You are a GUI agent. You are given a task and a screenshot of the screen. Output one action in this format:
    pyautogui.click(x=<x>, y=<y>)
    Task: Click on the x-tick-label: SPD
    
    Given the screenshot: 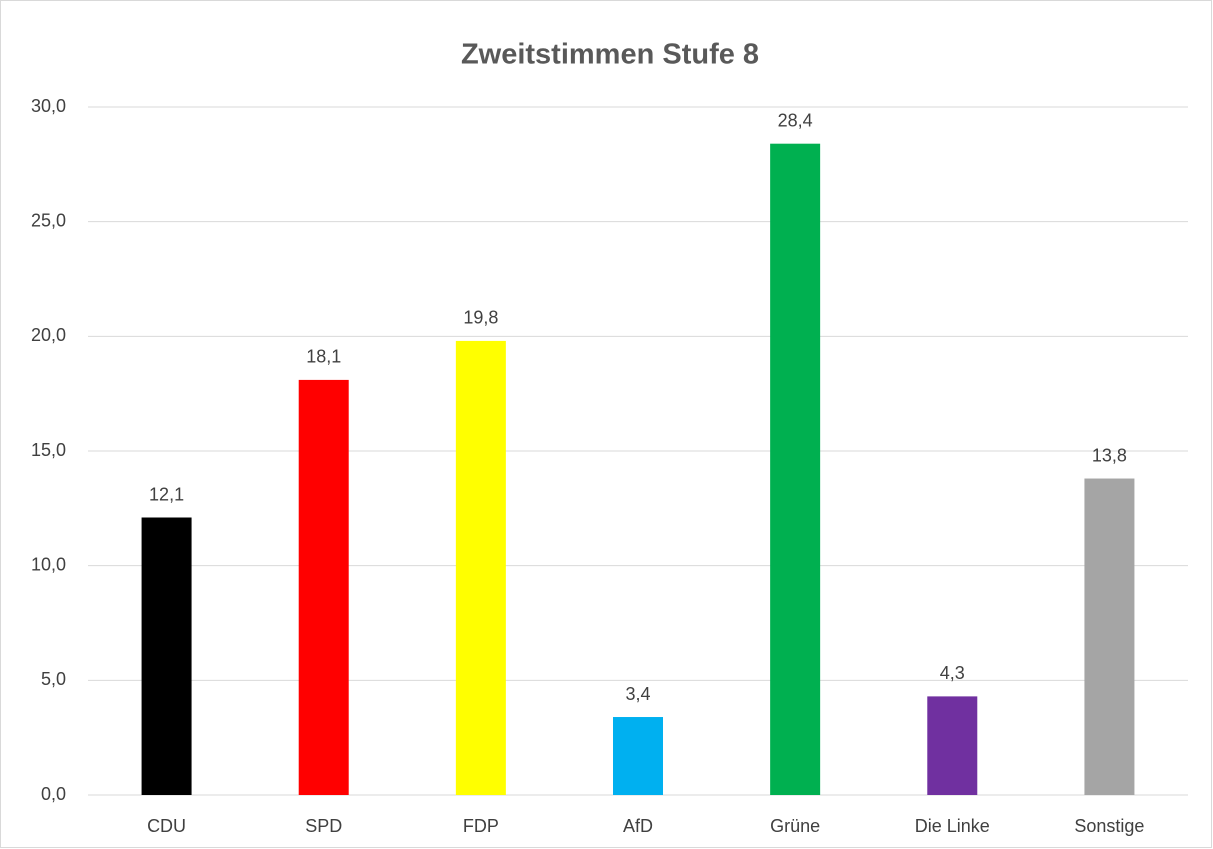 What is the action you would take?
    pyautogui.click(x=323, y=826)
    